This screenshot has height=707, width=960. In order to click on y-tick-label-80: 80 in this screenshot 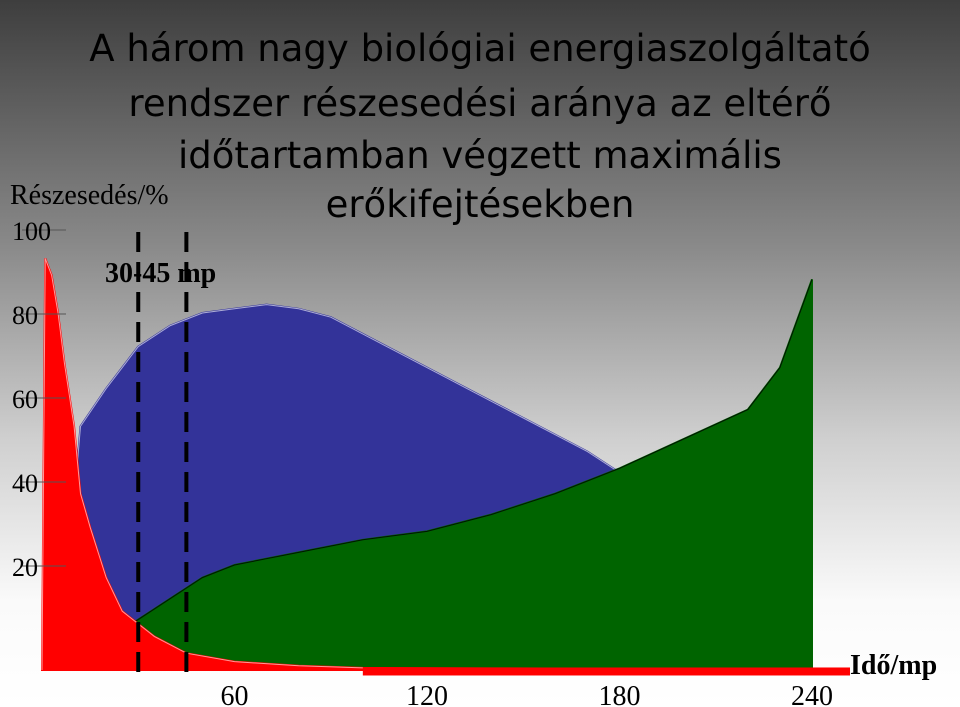, I will do `click(25, 315)`.